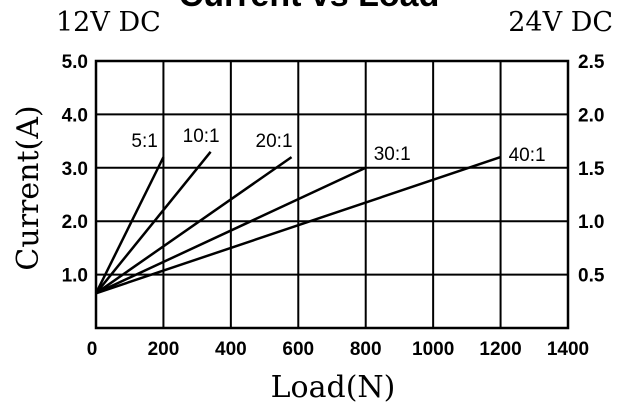 Image resolution: width=618 pixels, height=407 pixels. I want to click on x-tick-label: 1200, so click(500, 349).